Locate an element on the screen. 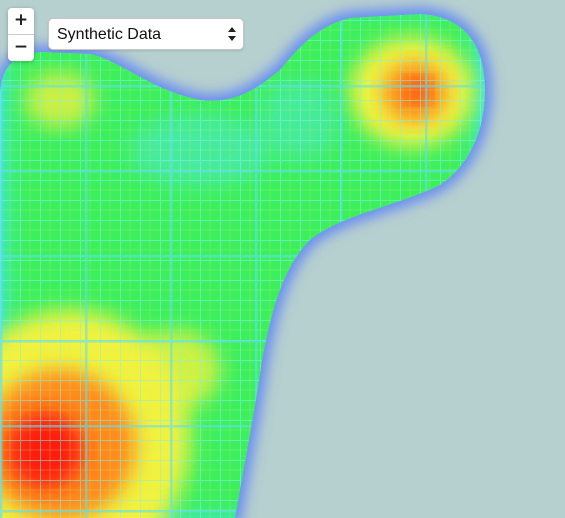 The height and width of the screenshot is (518, 565). zoom-out-button: − is located at coordinates (21, 47).